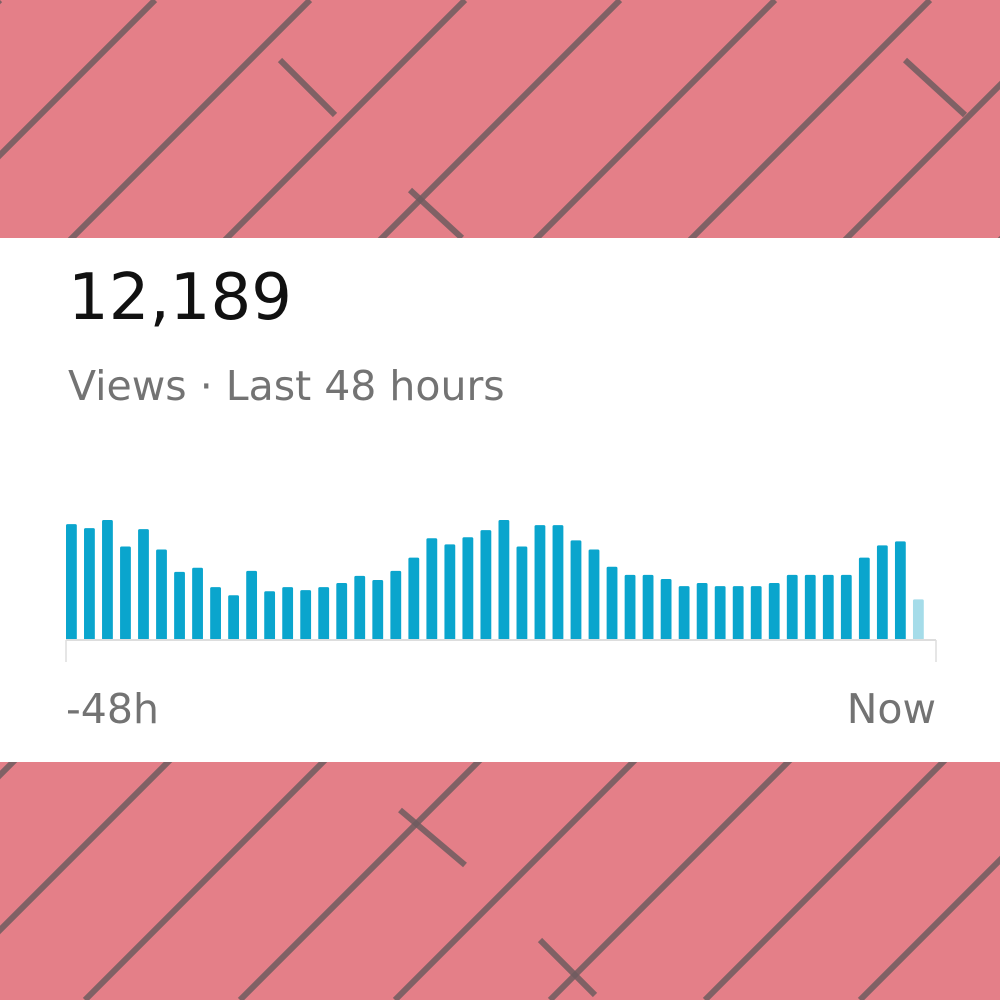 This screenshot has height=1000, width=1000. What do you see at coordinates (891, 709) in the screenshot?
I see `x-axis-end-label: Now` at bounding box center [891, 709].